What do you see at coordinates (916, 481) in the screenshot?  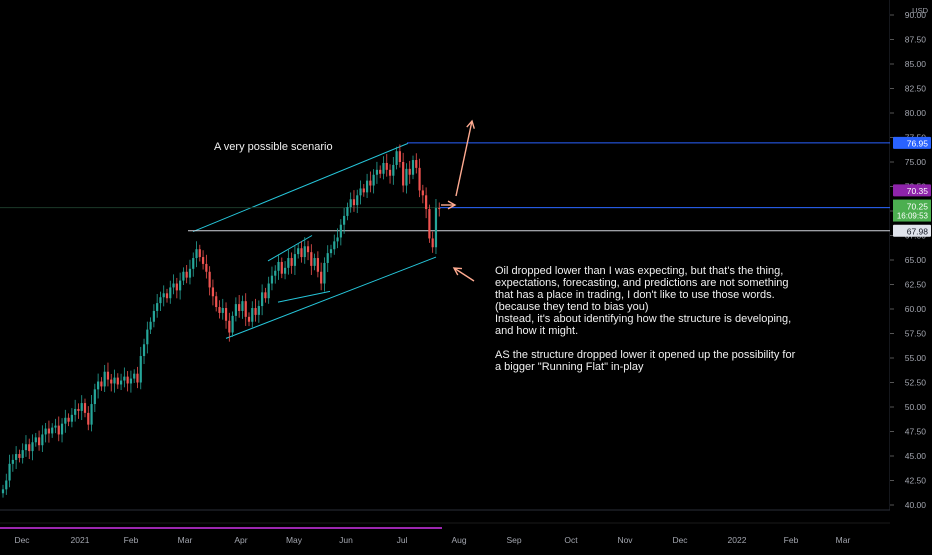 I see `price-axis-label: 42.50` at bounding box center [916, 481].